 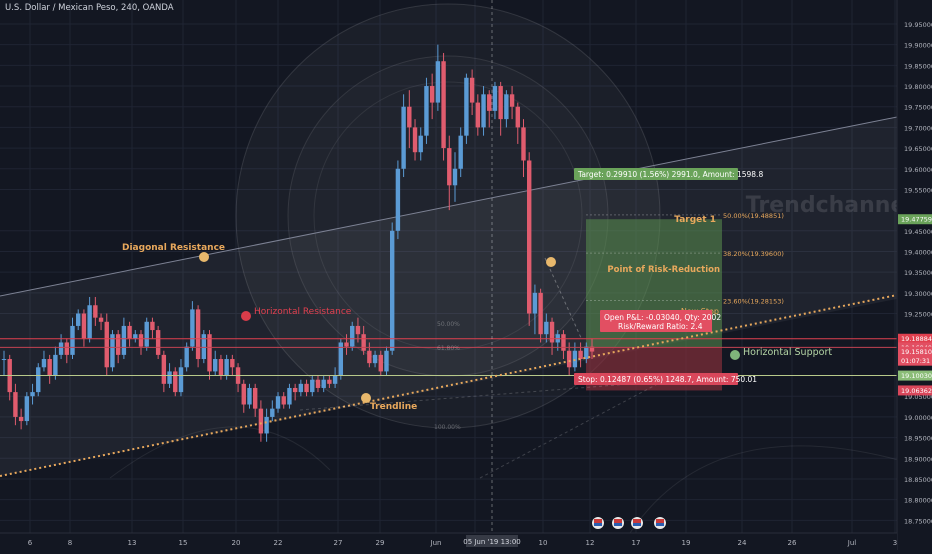 What do you see at coordinates (637, 523) in the screenshot?
I see `economic-event-flag-icon` at bounding box center [637, 523].